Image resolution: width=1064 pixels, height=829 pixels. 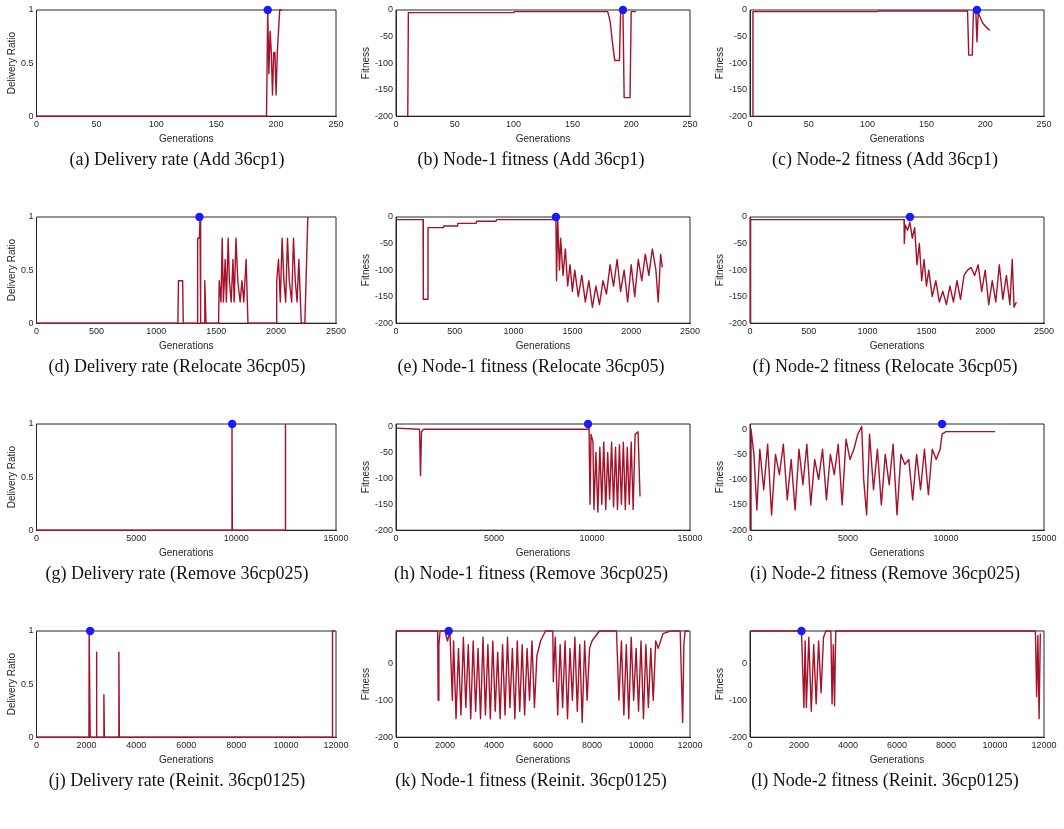 I want to click on text: (a) Delivery rate (Add 36cp1), so click(x=177, y=159).